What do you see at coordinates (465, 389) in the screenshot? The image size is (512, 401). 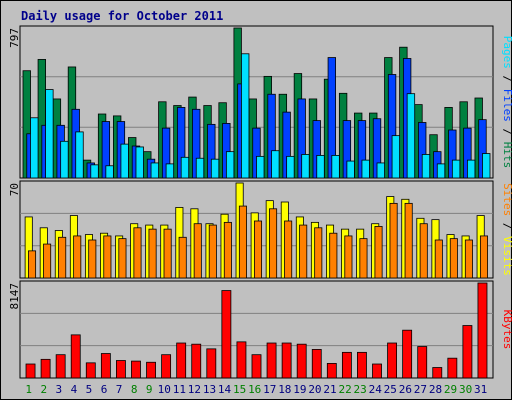 I see `x-tick-label-30: 30` at bounding box center [465, 389].